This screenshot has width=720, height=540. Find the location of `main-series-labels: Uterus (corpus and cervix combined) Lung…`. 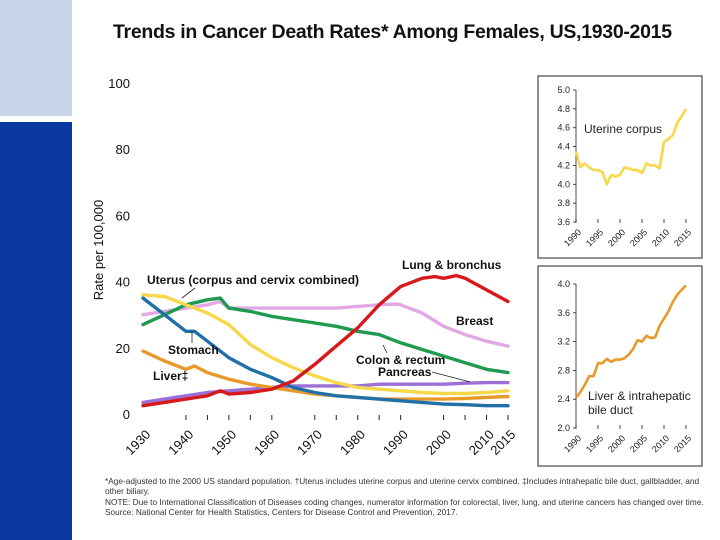

main-series-labels: Uterus (corpus and cervix combined) Lung… is located at coordinates (324, 320).